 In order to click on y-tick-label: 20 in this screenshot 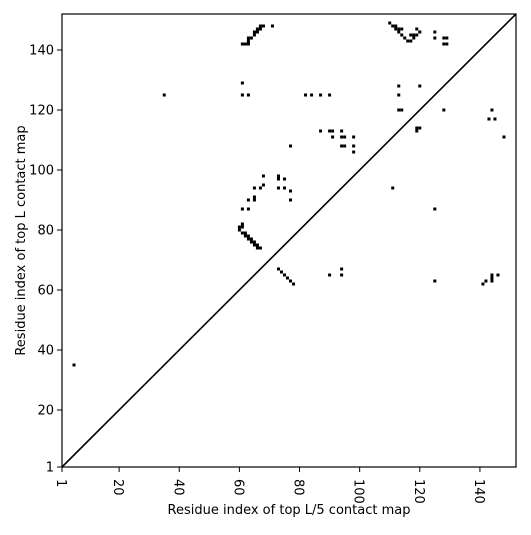, I will do `click(45, 411)`.